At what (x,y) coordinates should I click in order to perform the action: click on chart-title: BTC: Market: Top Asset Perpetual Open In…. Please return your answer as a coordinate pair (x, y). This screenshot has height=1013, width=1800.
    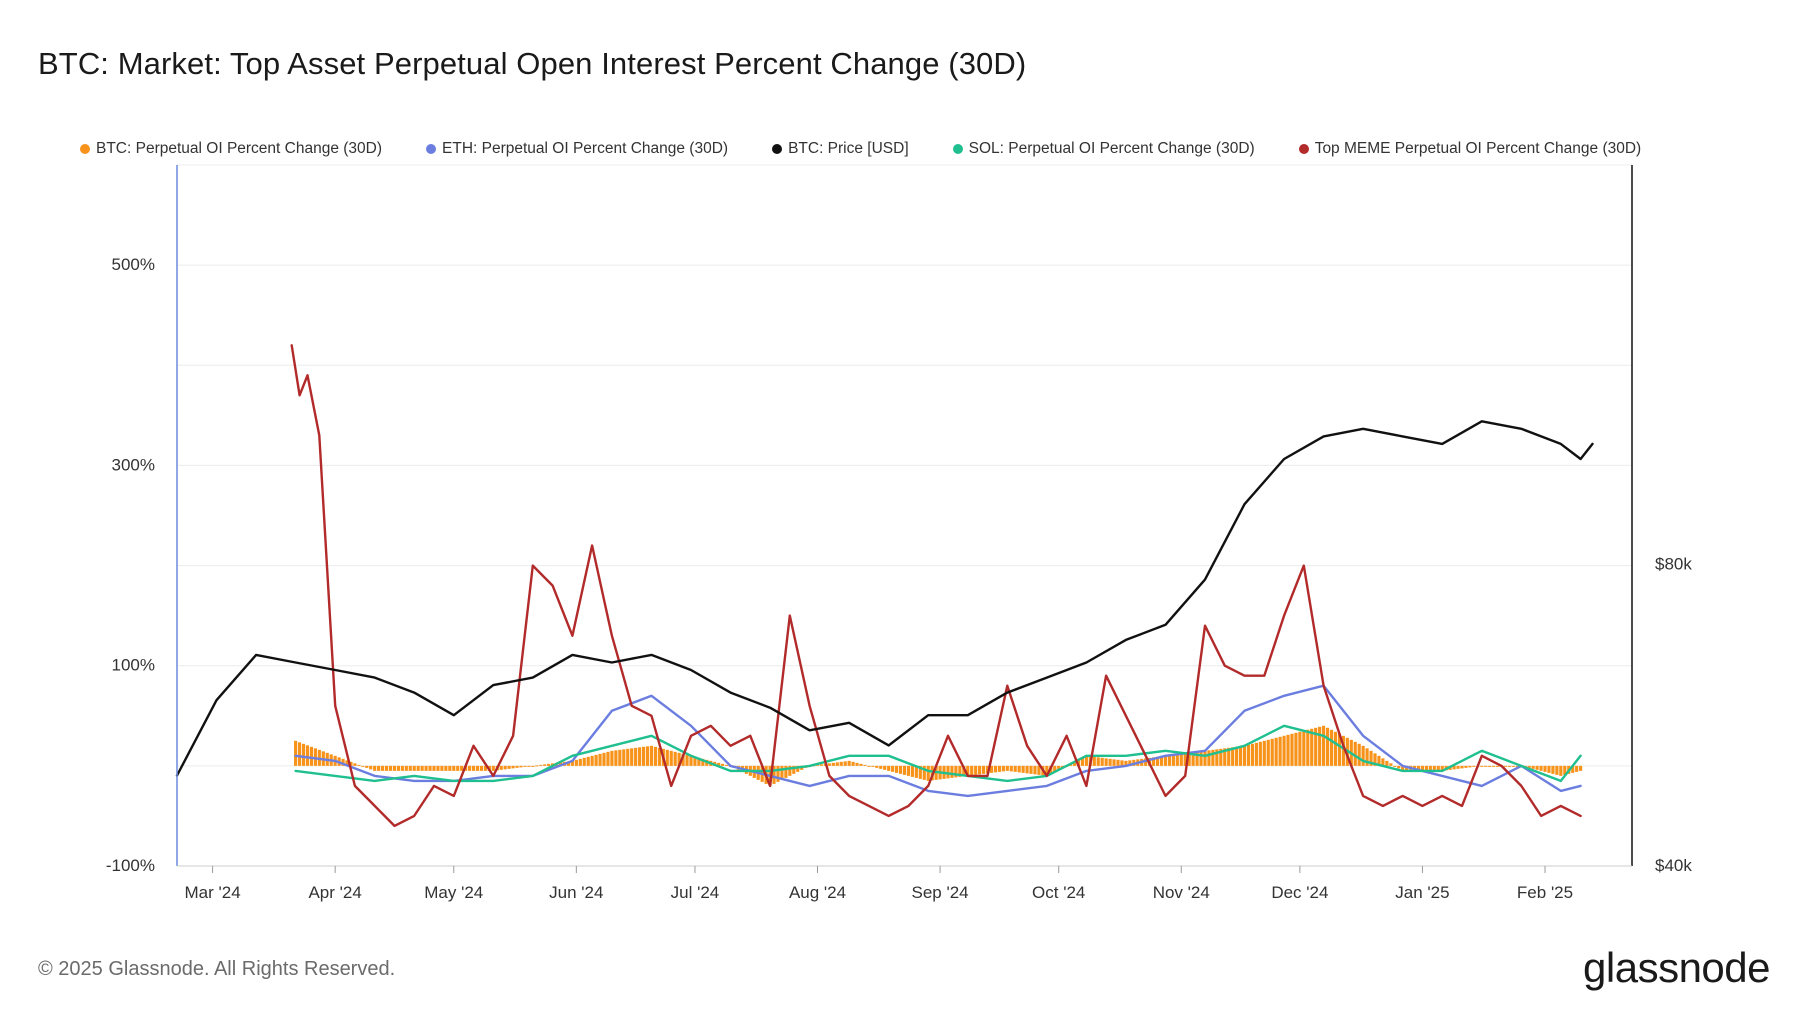
    Looking at the image, I should click on (532, 63).